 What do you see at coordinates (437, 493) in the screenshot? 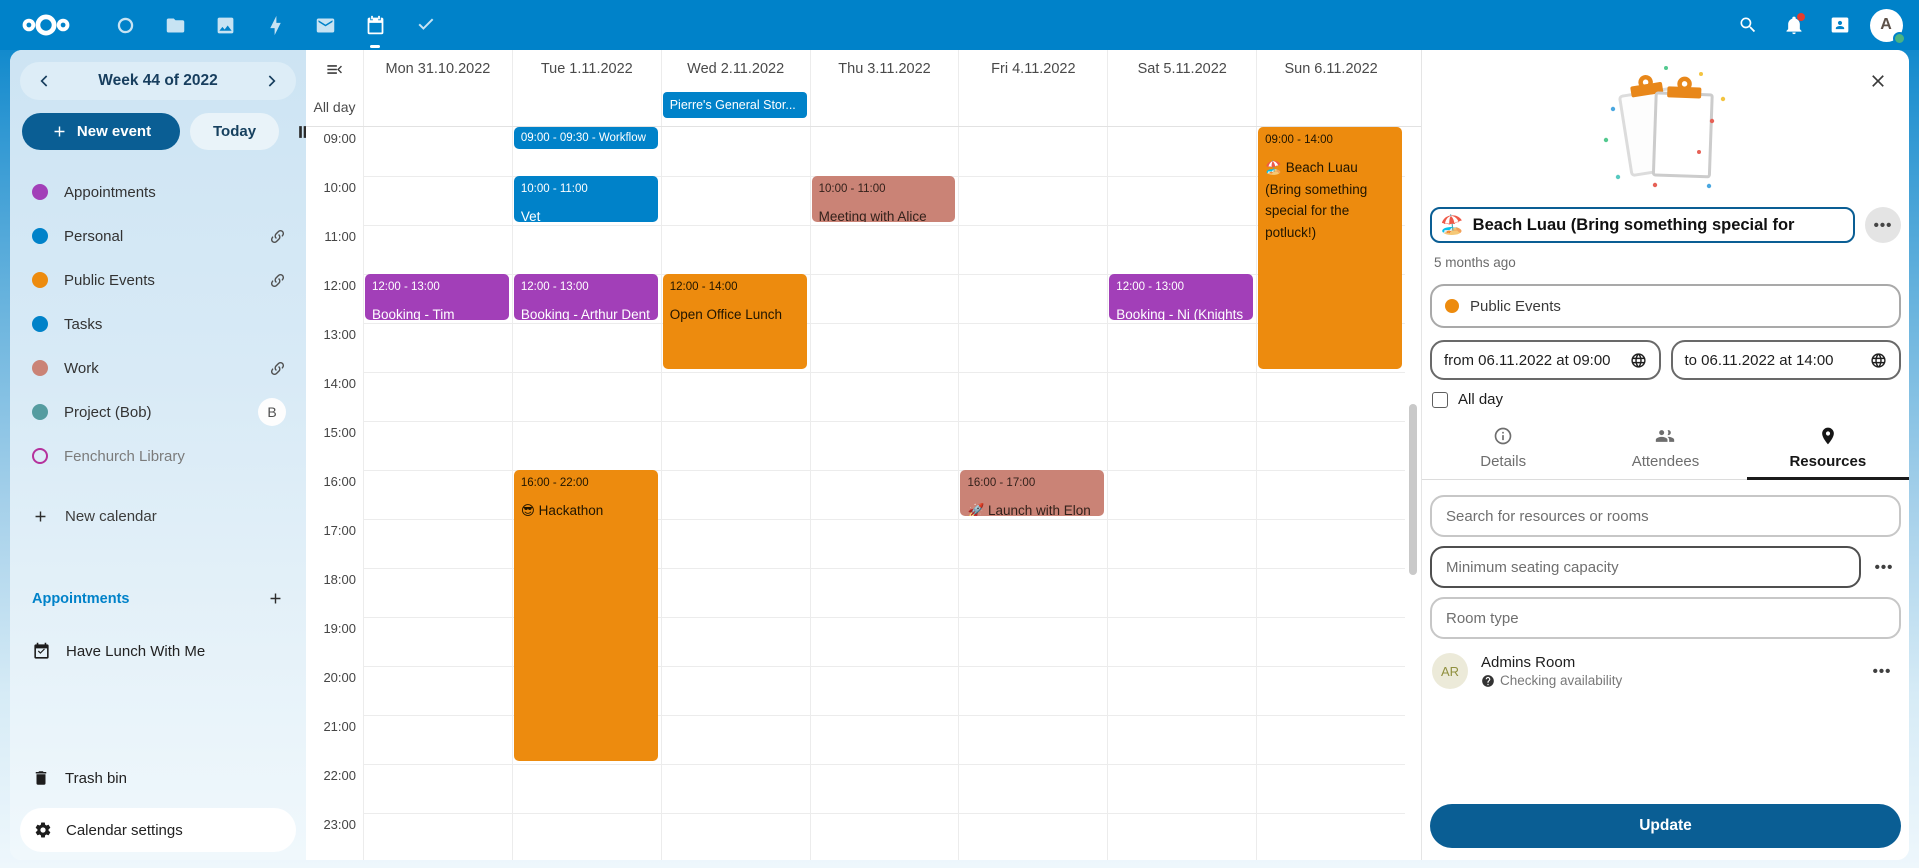
I see `day-column: 12:00 - 13:00 Booking - Tim (Wizard)` at bounding box center [437, 493].